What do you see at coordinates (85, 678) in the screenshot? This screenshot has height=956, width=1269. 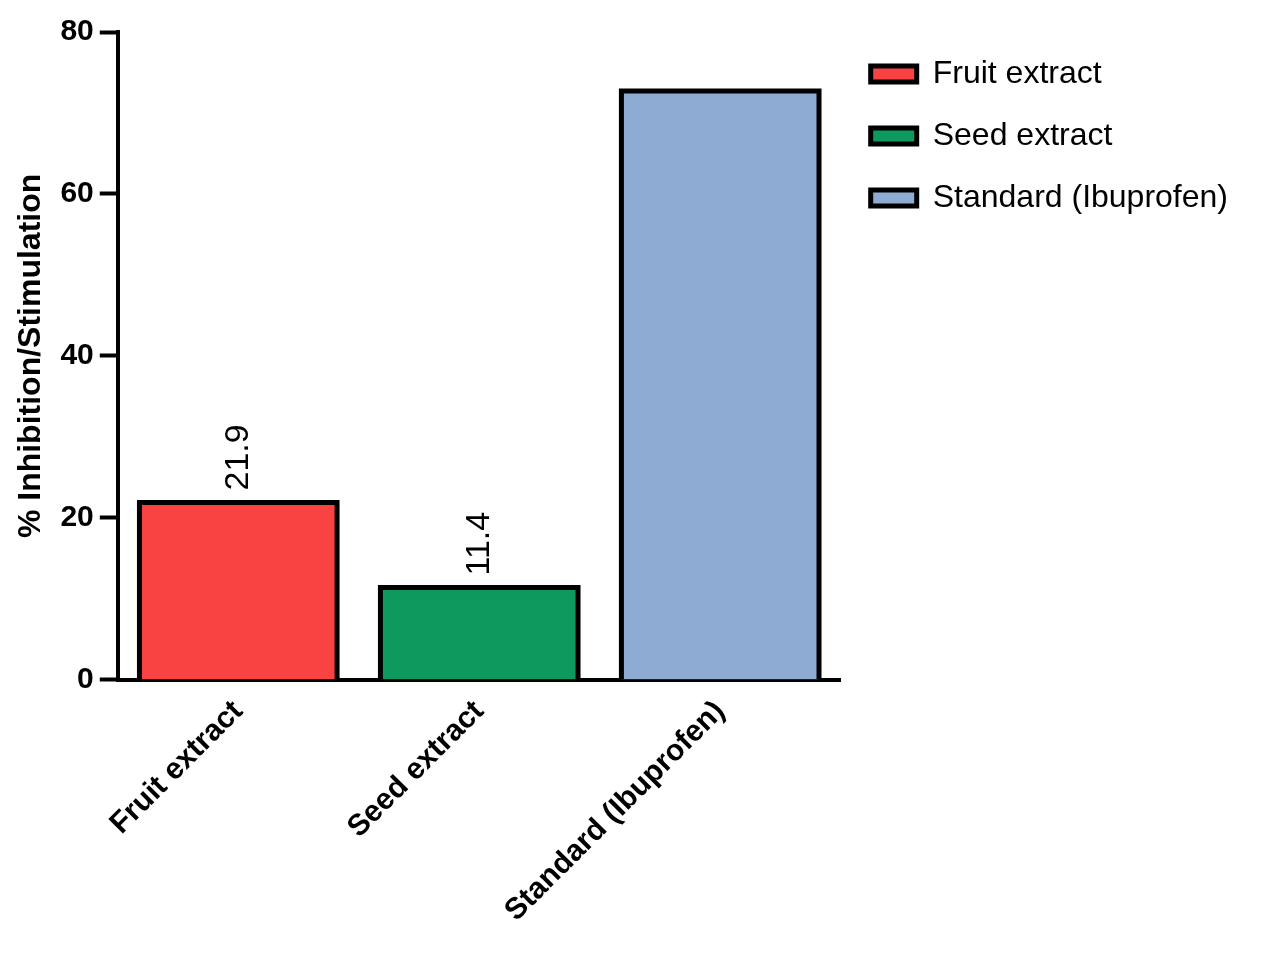 I see `y-tick-label: 0` at bounding box center [85, 678].